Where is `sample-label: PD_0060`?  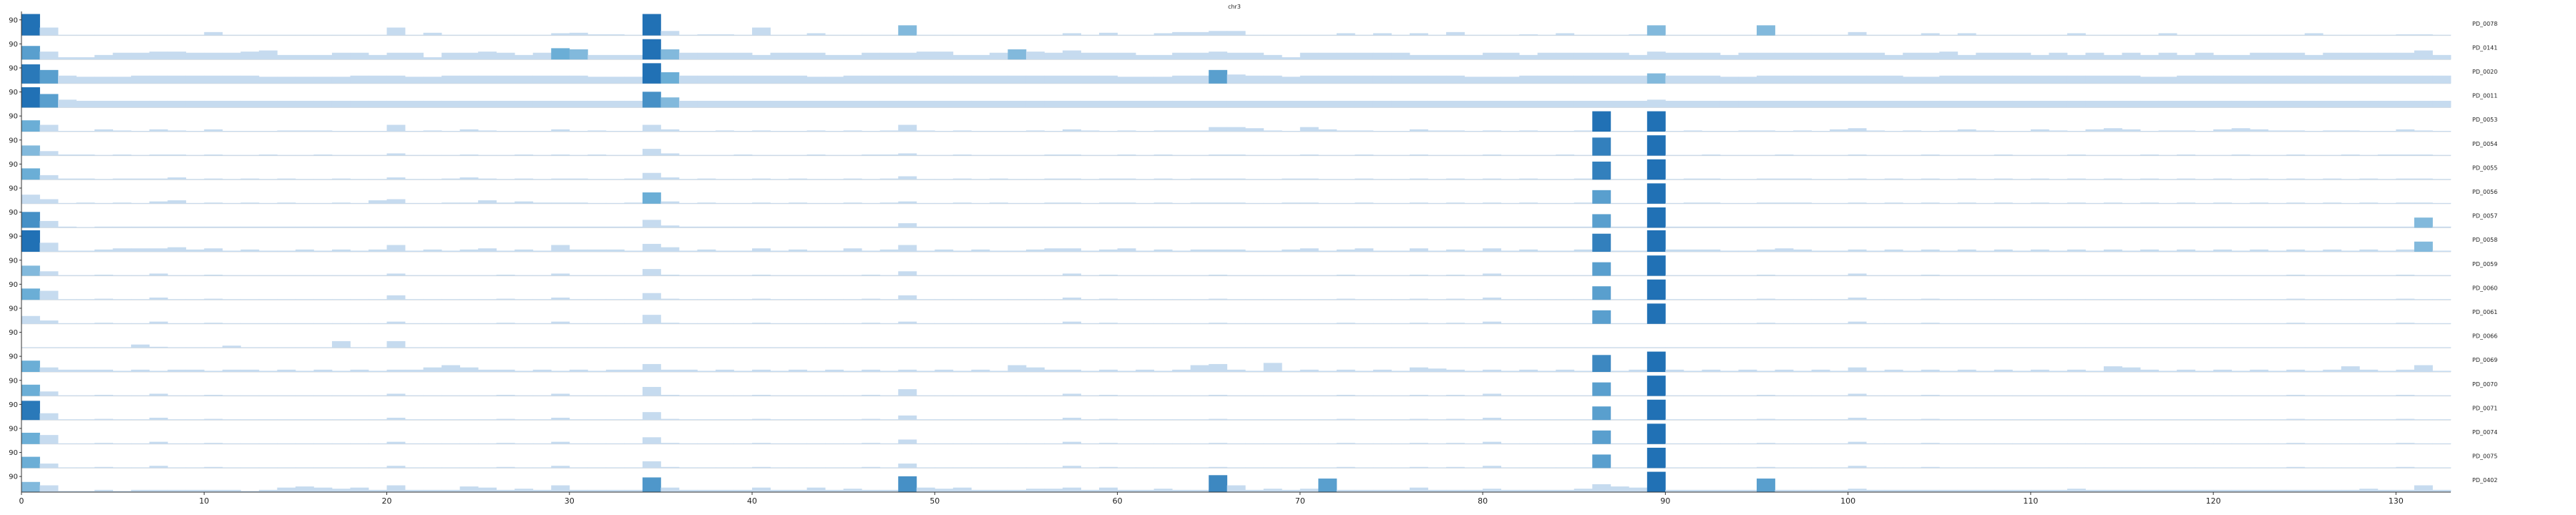 sample-label: PD_0060 is located at coordinates (2484, 288).